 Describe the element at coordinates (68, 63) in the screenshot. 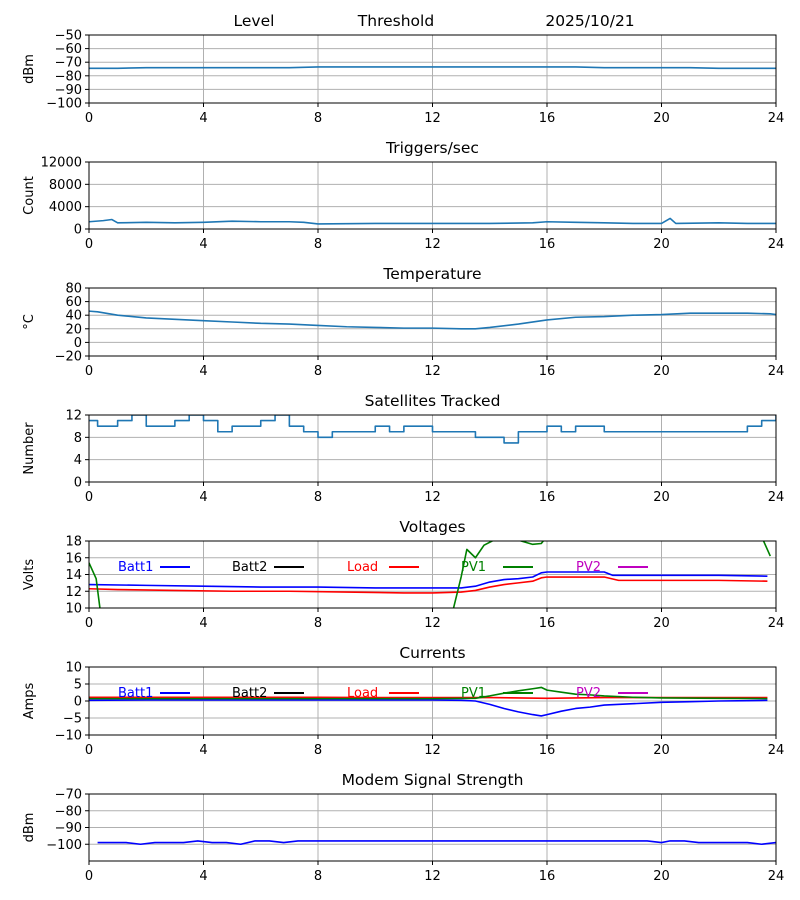

I see `y-tick-label: −70` at that location.